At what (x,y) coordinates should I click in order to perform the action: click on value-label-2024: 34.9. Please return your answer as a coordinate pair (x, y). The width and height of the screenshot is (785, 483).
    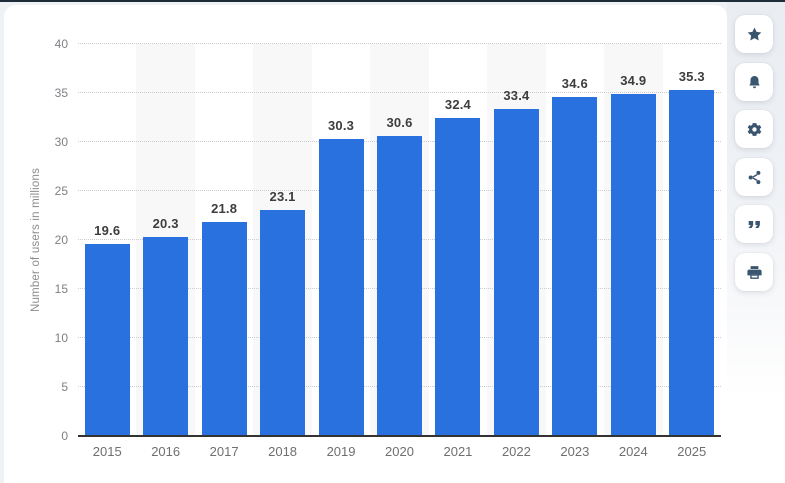
    Looking at the image, I should click on (633, 80).